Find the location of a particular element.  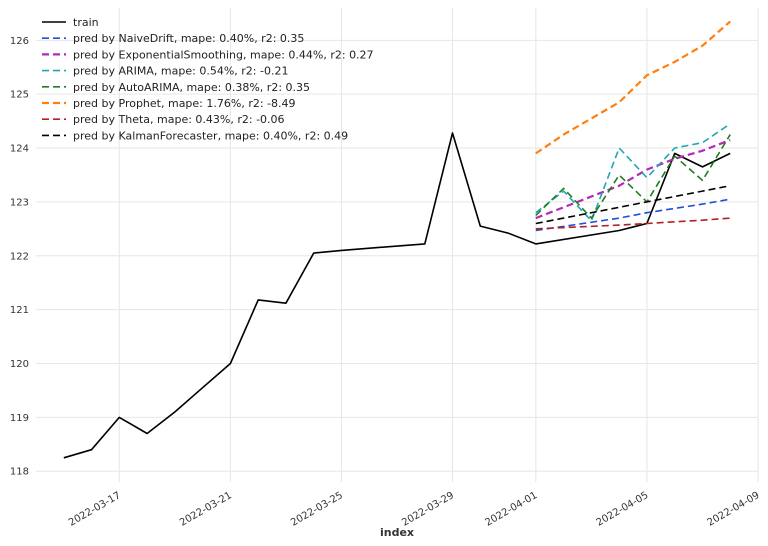

y-tick-label: 119 is located at coordinates (19, 418).